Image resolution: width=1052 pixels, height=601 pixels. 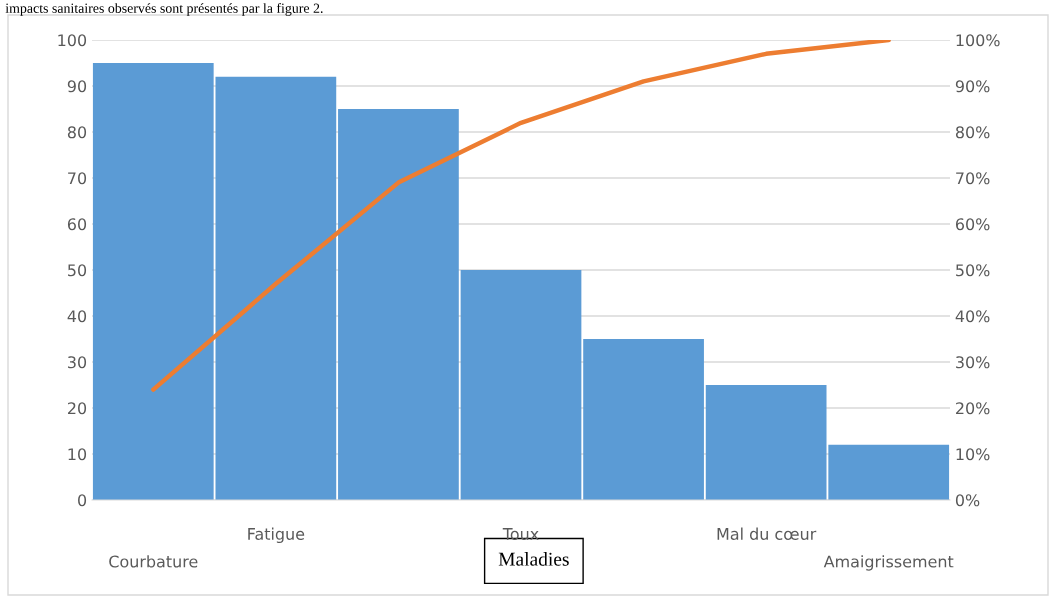 I want to click on y2-tick-label: 100%, so click(x=978, y=40).